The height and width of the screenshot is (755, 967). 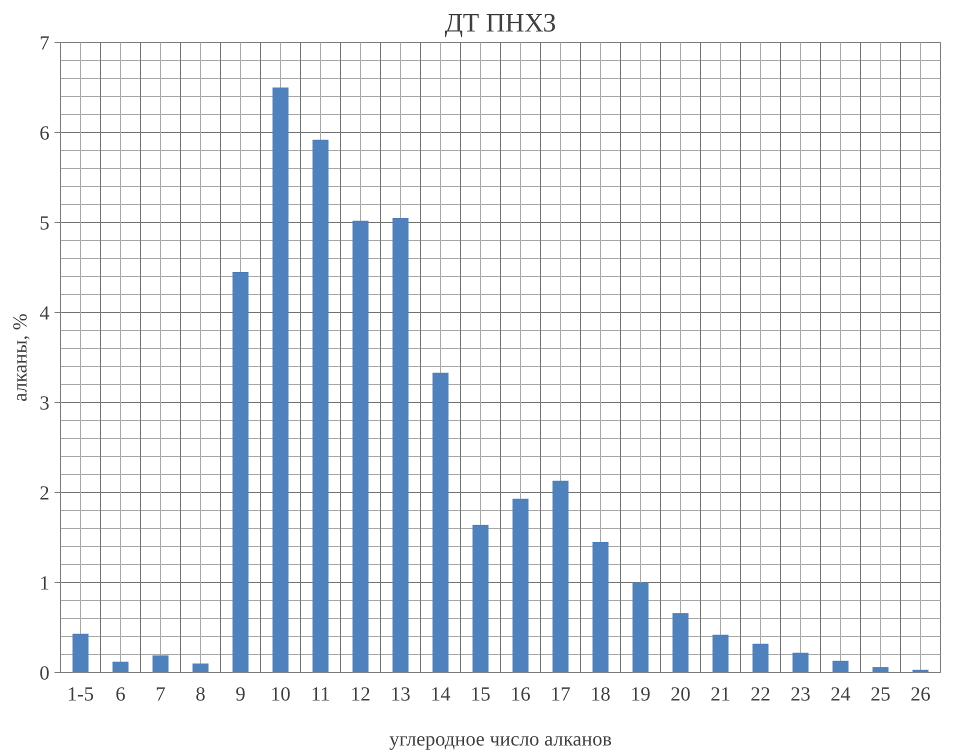 What do you see at coordinates (880, 695) in the screenshot?
I see `x-tick-label: 25` at bounding box center [880, 695].